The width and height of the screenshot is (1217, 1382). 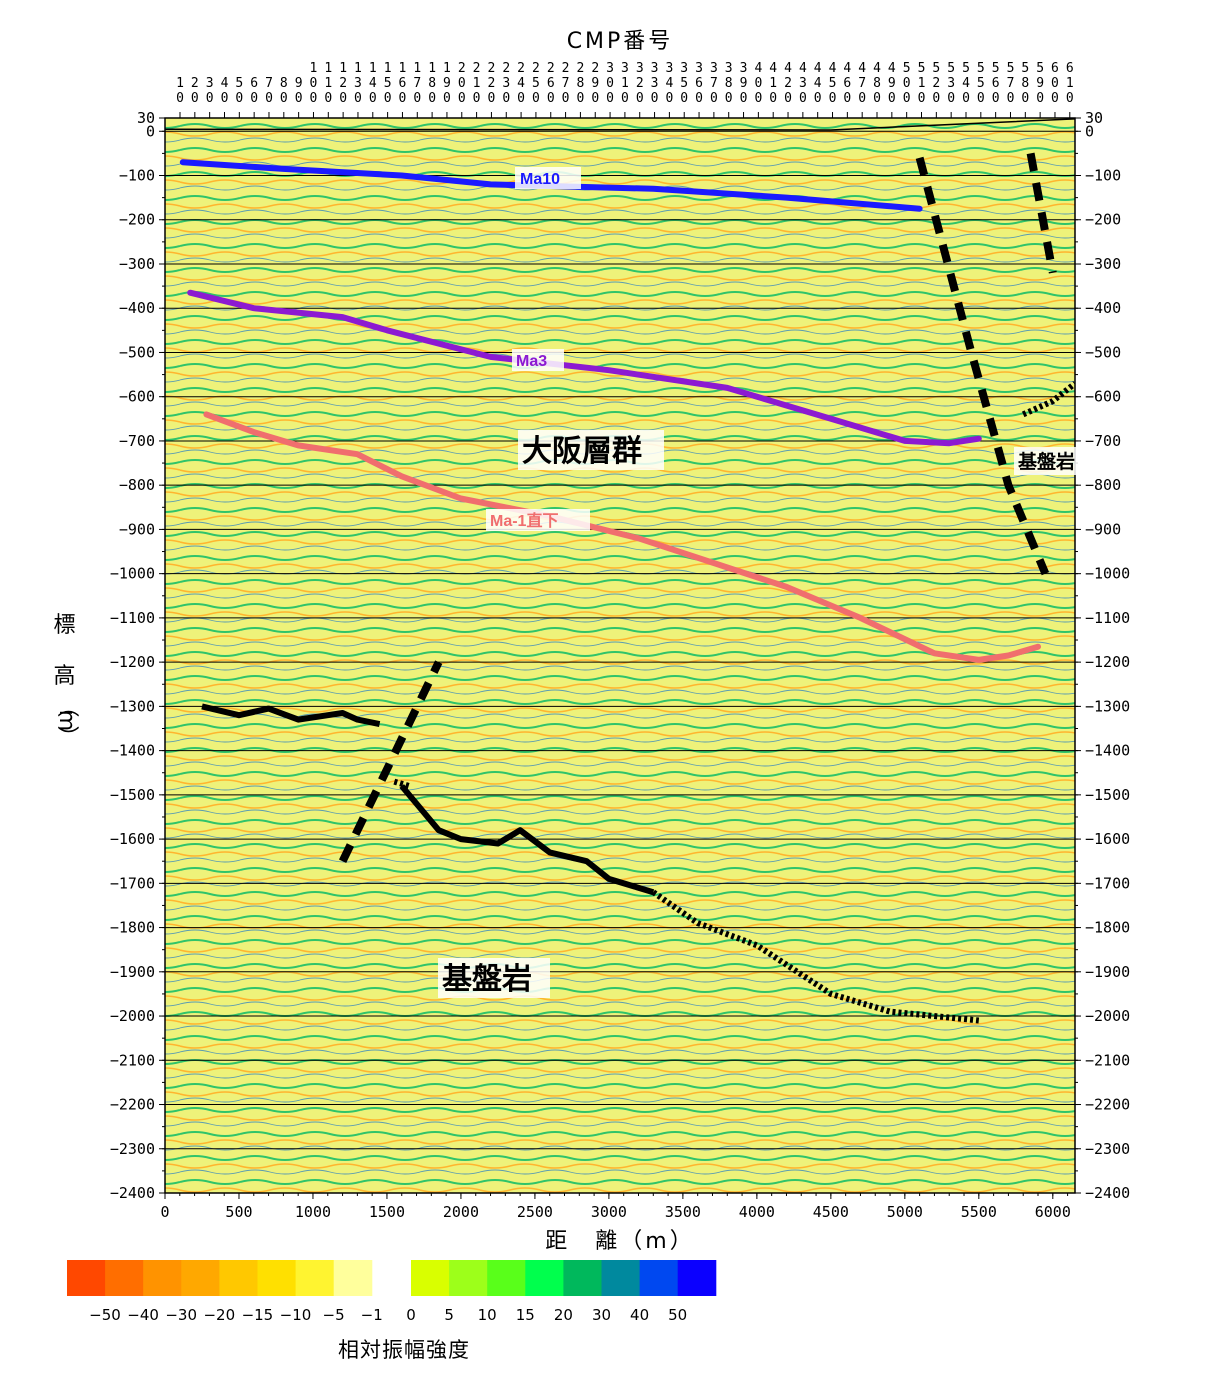 I want to click on y-tick-label: −100, so click(x=137, y=176).